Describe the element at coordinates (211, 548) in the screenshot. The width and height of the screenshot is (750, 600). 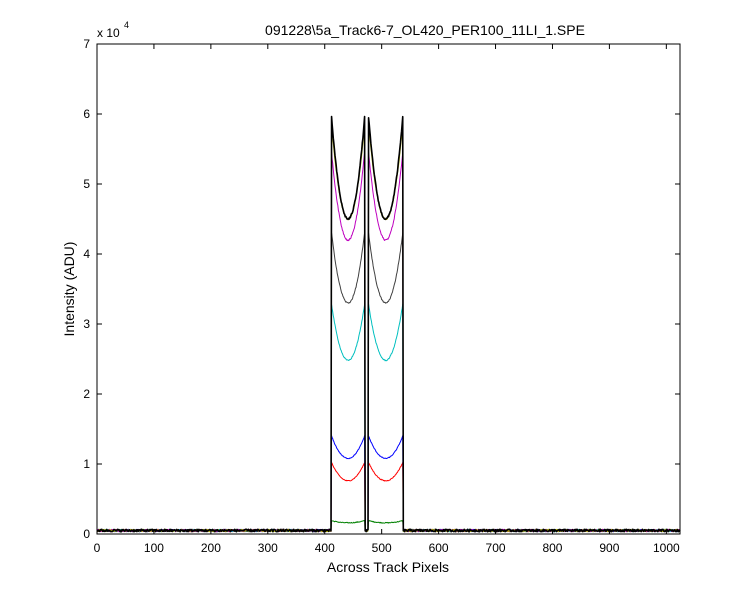
I see `x-tick-label: 200` at that location.